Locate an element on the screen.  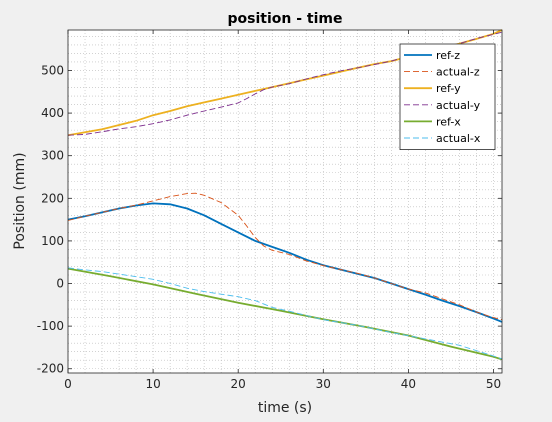
chart-title: position - time is located at coordinates (285, 19).